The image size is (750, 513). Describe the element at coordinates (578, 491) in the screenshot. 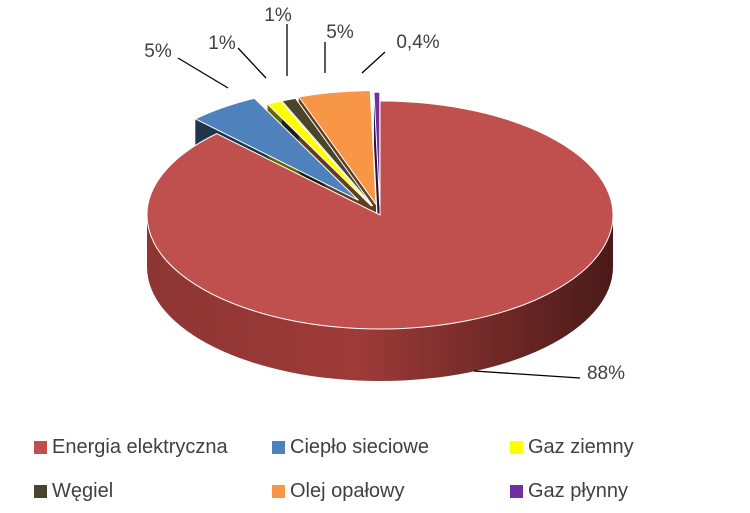

I see `legend-label: Gaz płynny` at that location.